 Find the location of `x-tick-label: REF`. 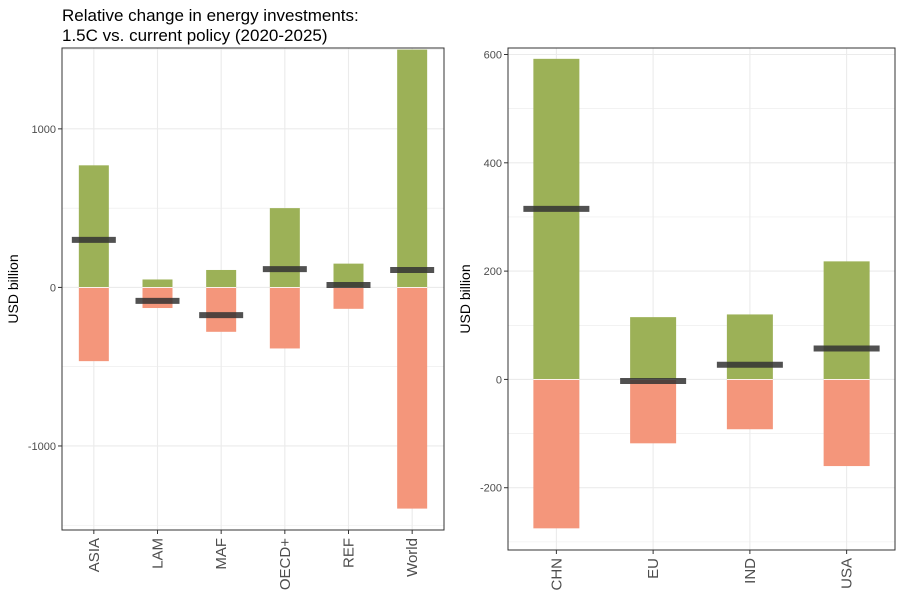

x-tick-label: REF is located at coordinates (349, 553).